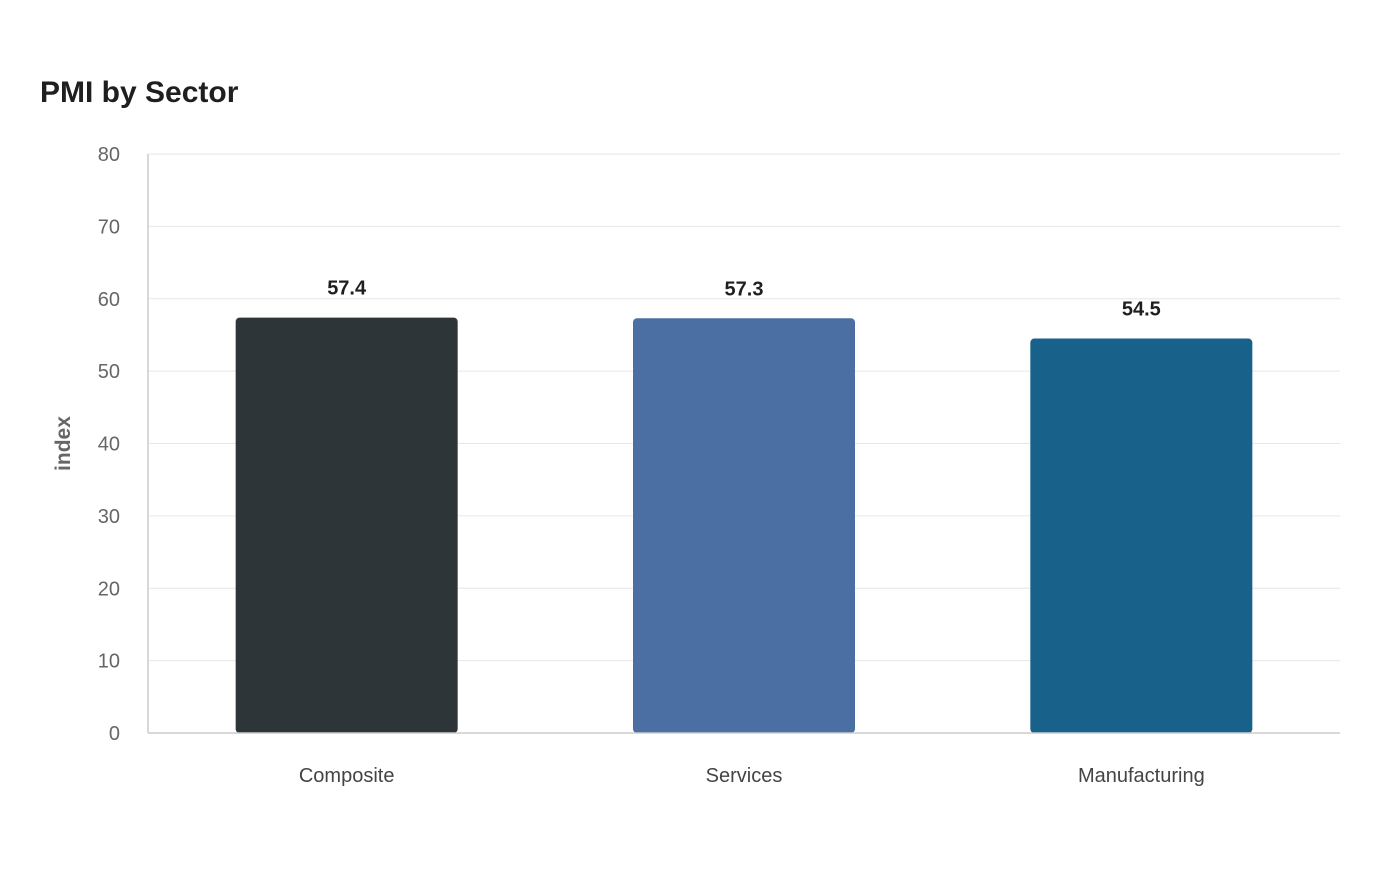 The width and height of the screenshot is (1400, 880). What do you see at coordinates (109, 227) in the screenshot?
I see `y-tick-label: 70` at bounding box center [109, 227].